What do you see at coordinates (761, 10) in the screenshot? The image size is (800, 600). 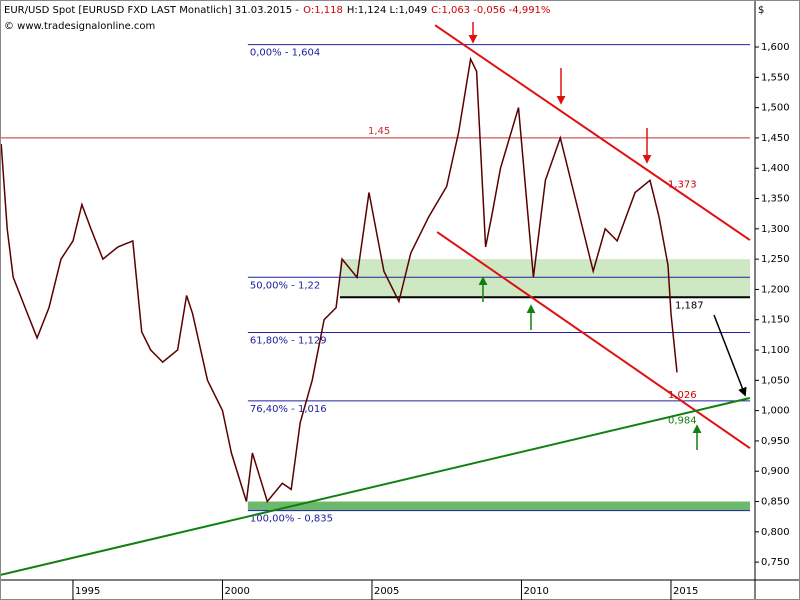 I see `y-unit: $` at bounding box center [761, 10].